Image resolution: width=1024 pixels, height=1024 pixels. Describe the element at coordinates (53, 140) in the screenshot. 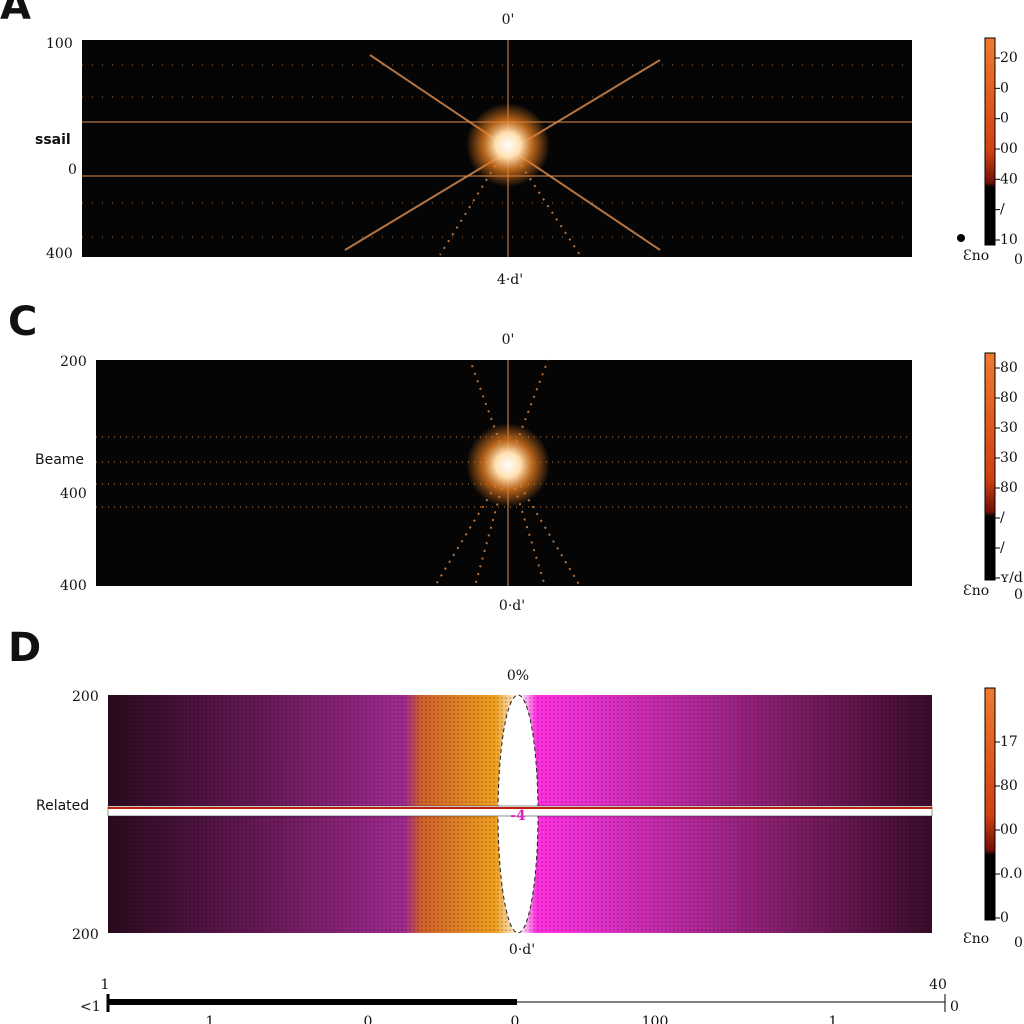

I see `side-label: ssail` at that location.